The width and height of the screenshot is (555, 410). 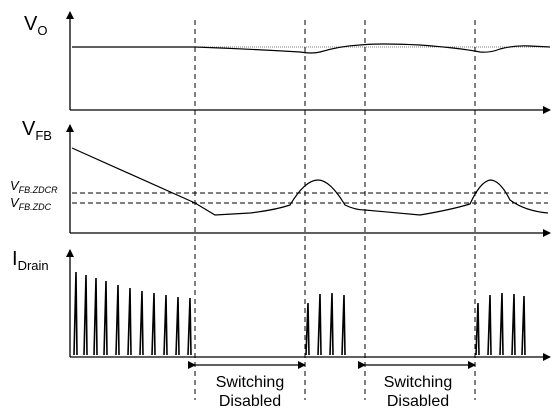 I want to click on vfb-label: VFB, so click(x=37, y=130).